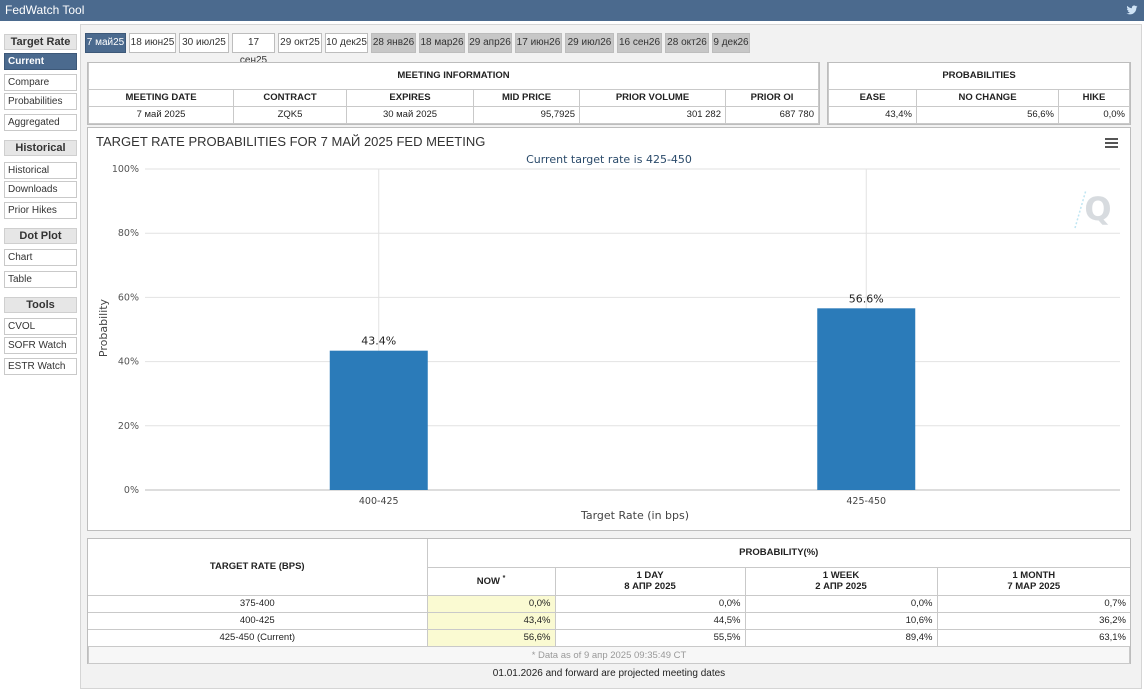 The image size is (1144, 691). What do you see at coordinates (161, 97) in the screenshot?
I see `col-meeting-date: MEETING DATE` at bounding box center [161, 97].